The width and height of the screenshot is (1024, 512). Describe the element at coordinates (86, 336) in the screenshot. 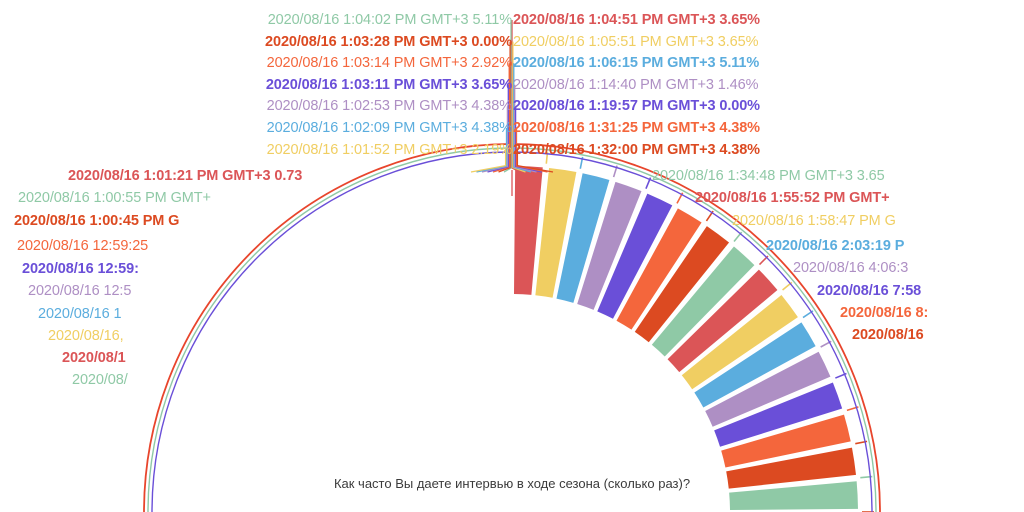

I see `slice-callout-label: 2020/08/16,` at that location.